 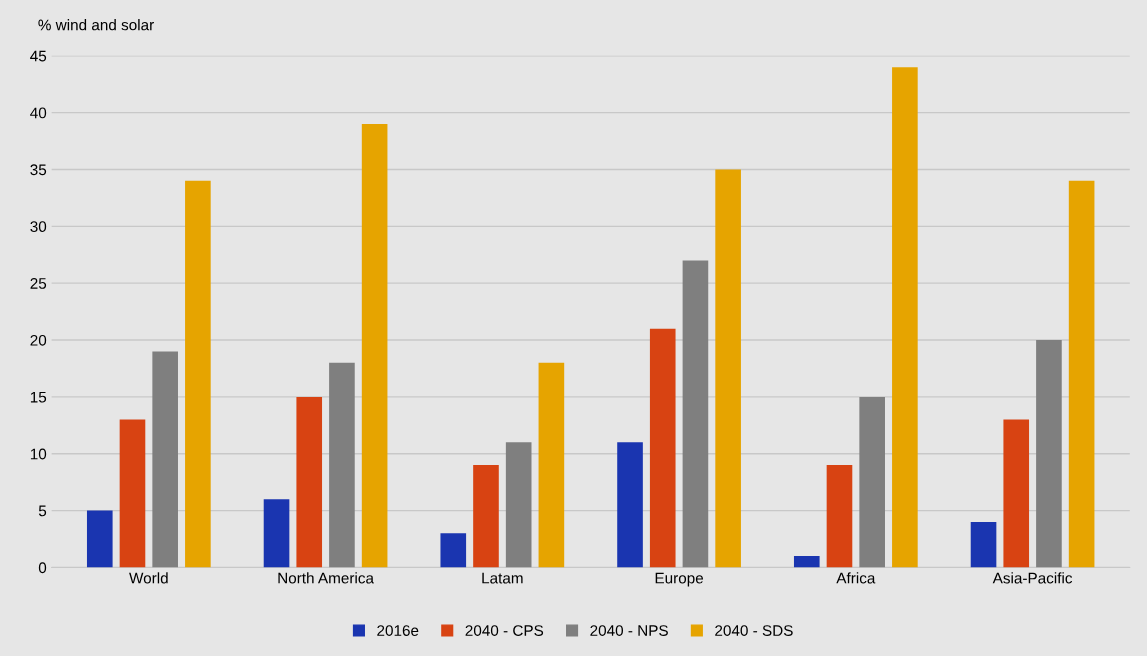 I want to click on legend-label: 2016e, so click(x=398, y=630).